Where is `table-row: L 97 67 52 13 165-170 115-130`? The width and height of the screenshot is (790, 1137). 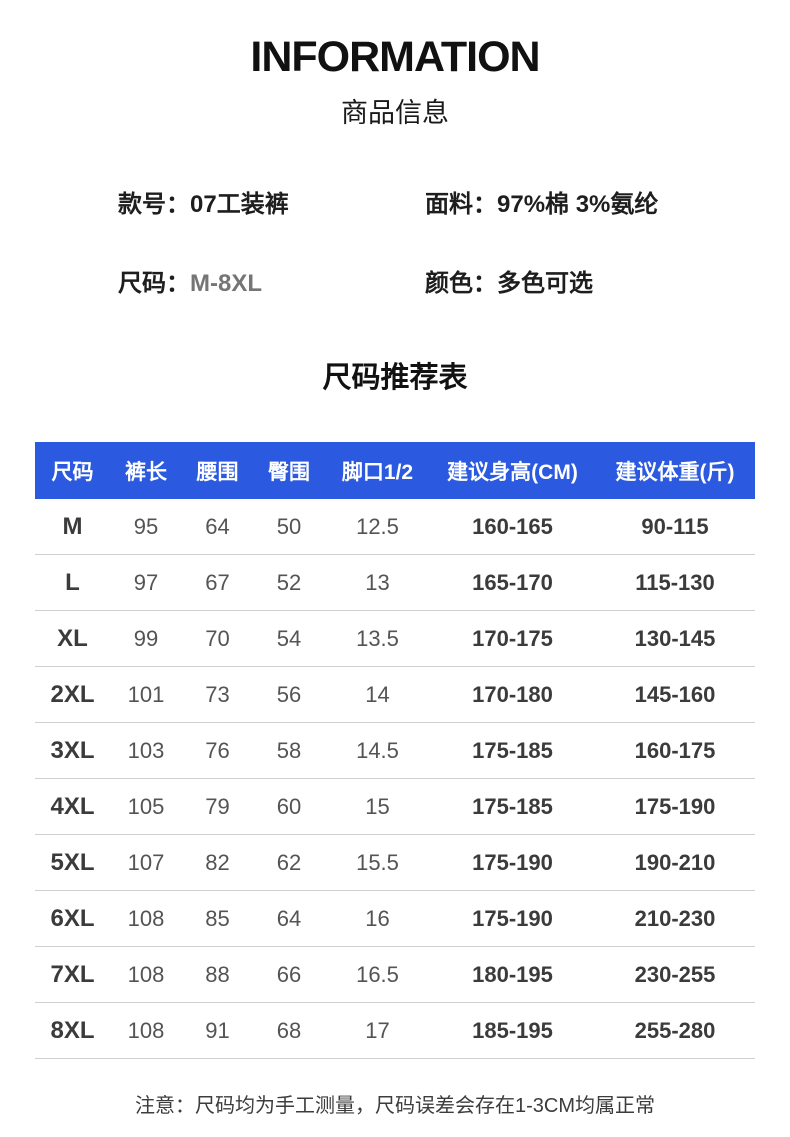
table-row: L 97 67 52 13 165-170 115-130 is located at coordinates (395, 583).